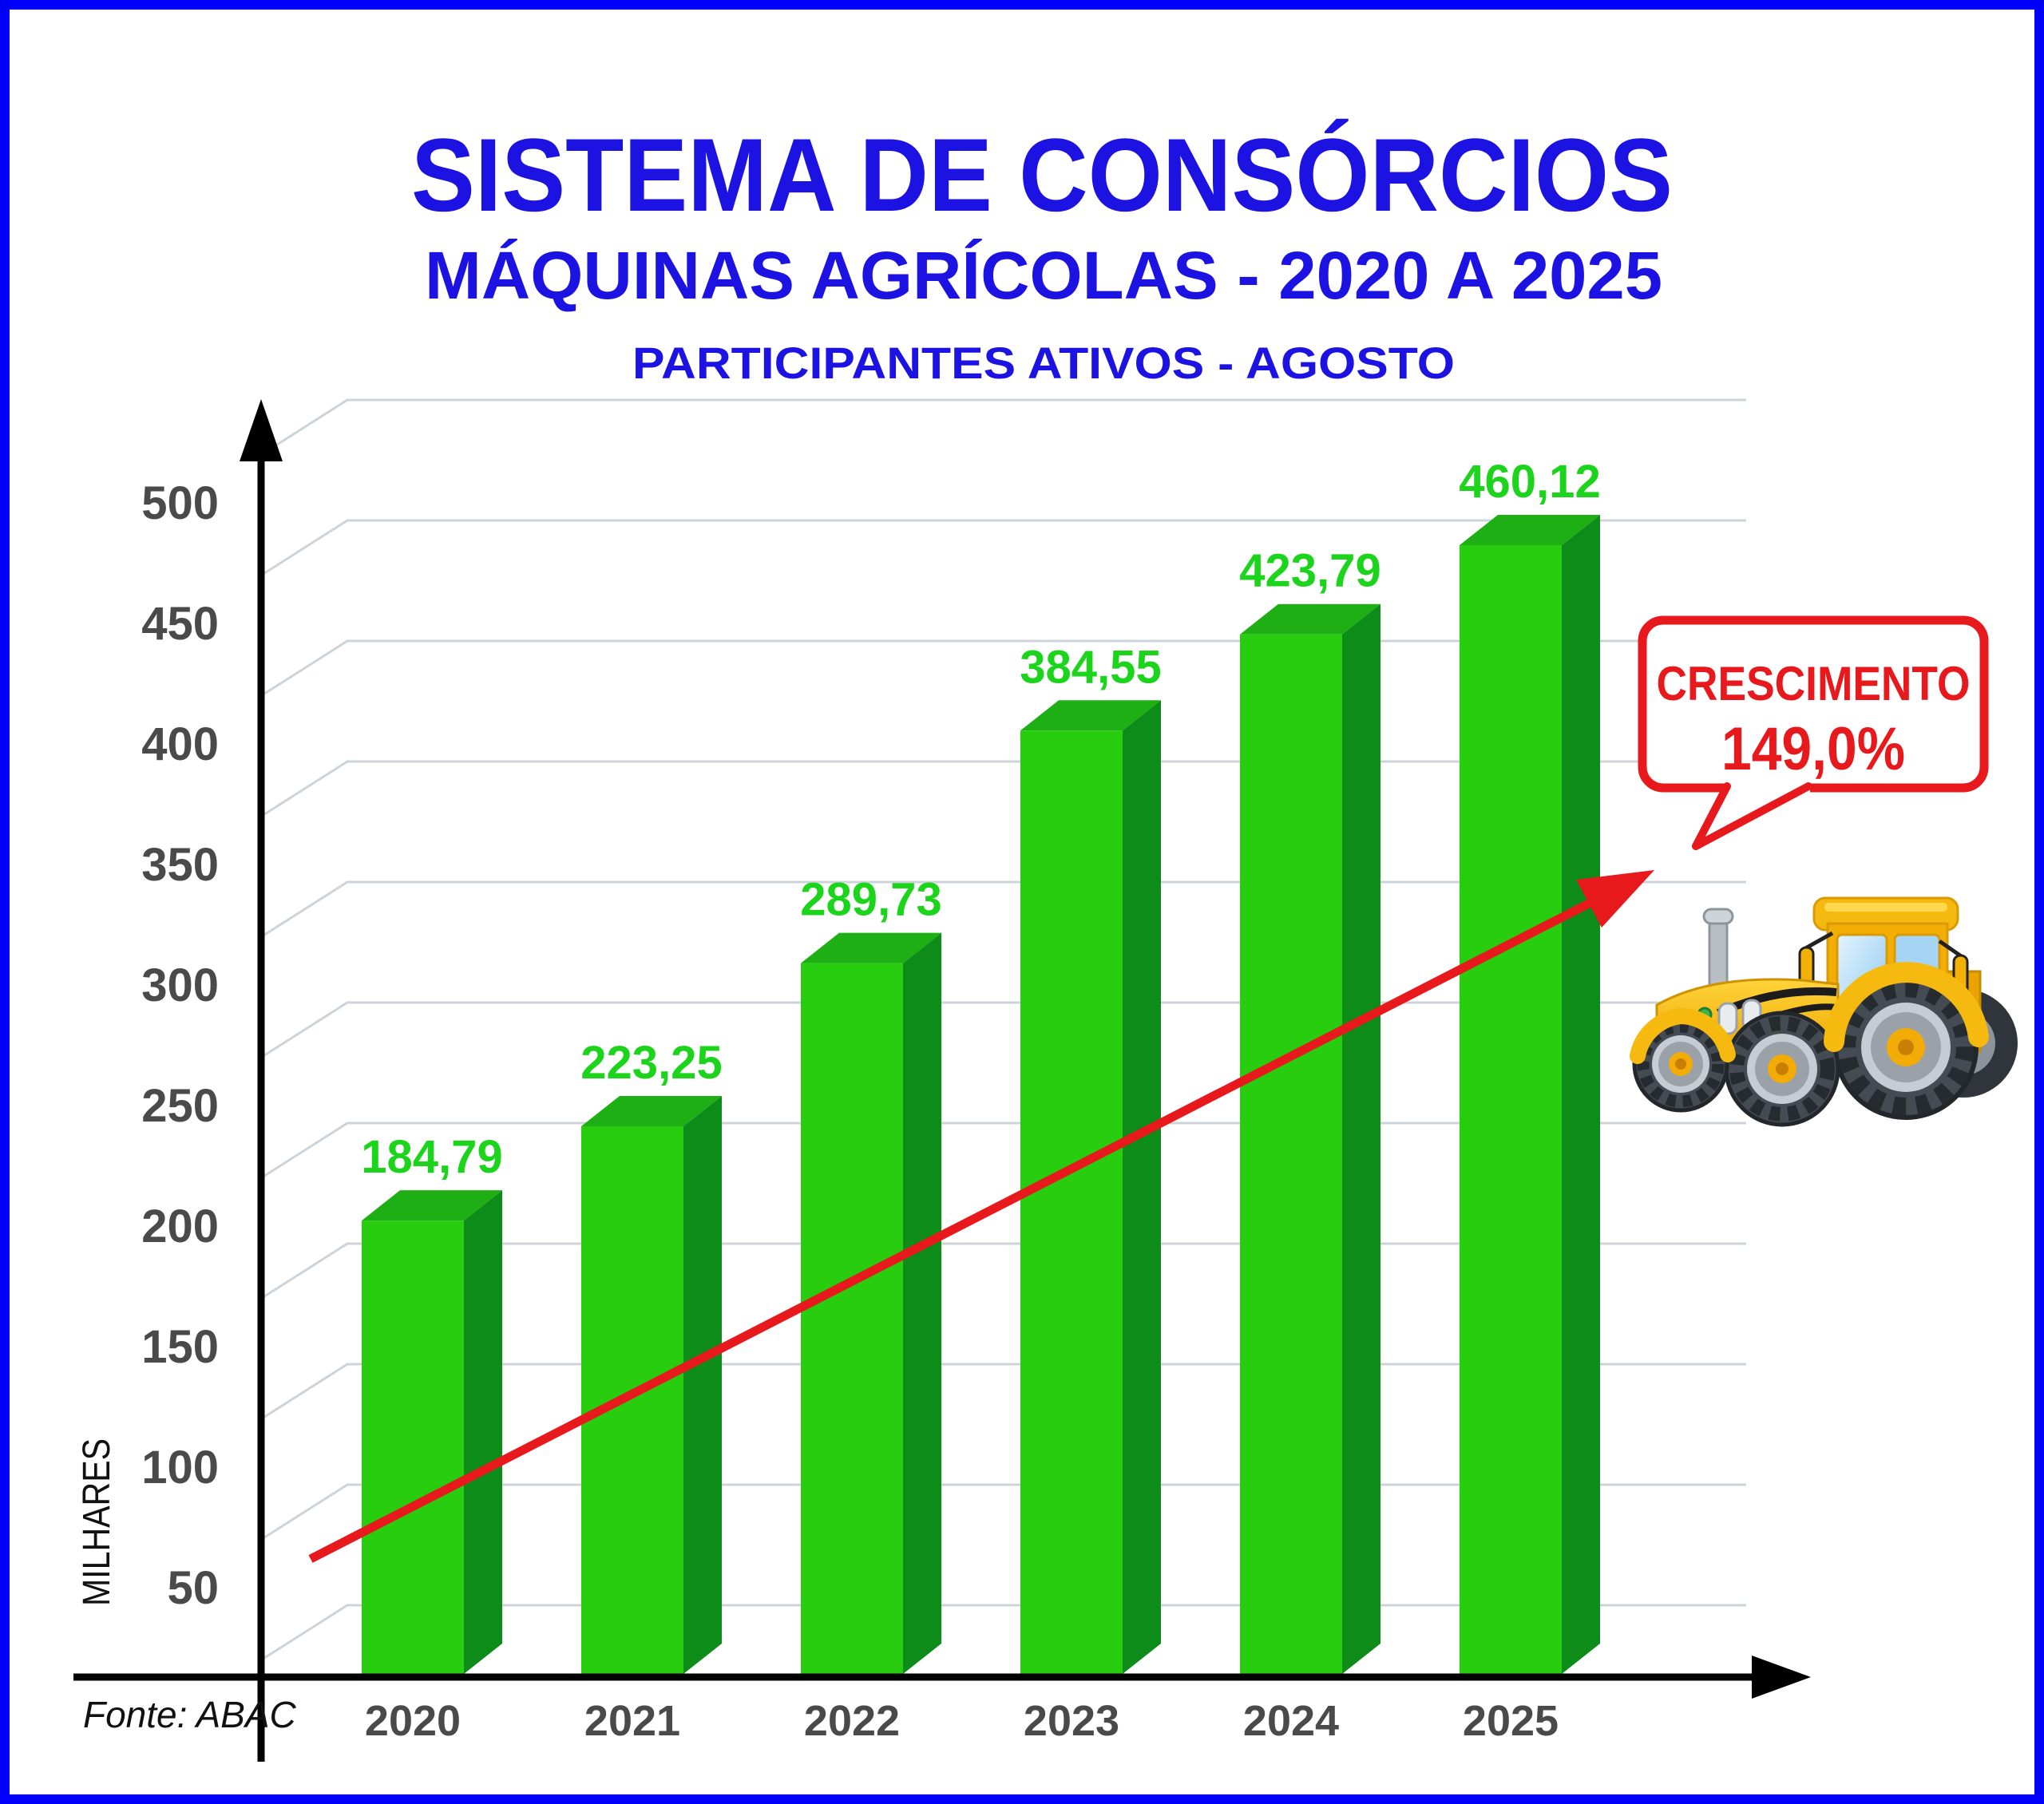 The height and width of the screenshot is (1804, 2044). What do you see at coordinates (1042, 175) in the screenshot?
I see `page-title: SISTEMA DE CONSÓRCIOS` at bounding box center [1042, 175].